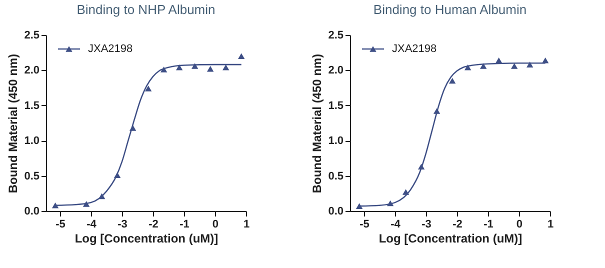 Image resolution: width=605 pixels, height=268 pixels. Describe the element at coordinates (450, 9) in the screenshot. I see `chart-title: Binding to Human Albumin` at that location.